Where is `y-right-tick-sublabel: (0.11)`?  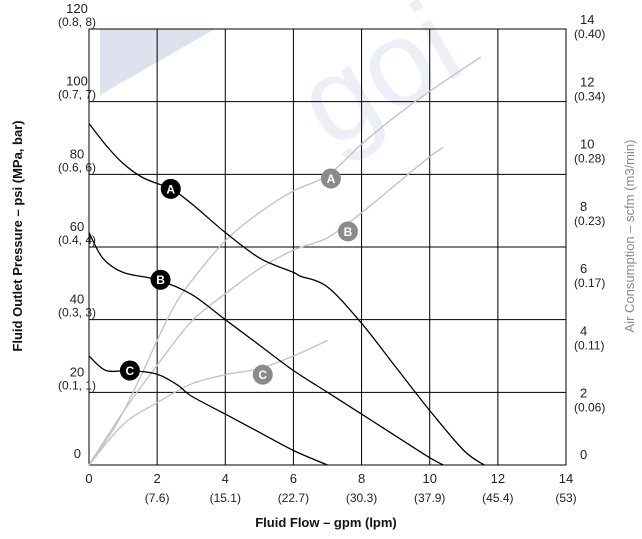
y-right-tick-sublabel: (0.11) is located at coordinates (589, 345).